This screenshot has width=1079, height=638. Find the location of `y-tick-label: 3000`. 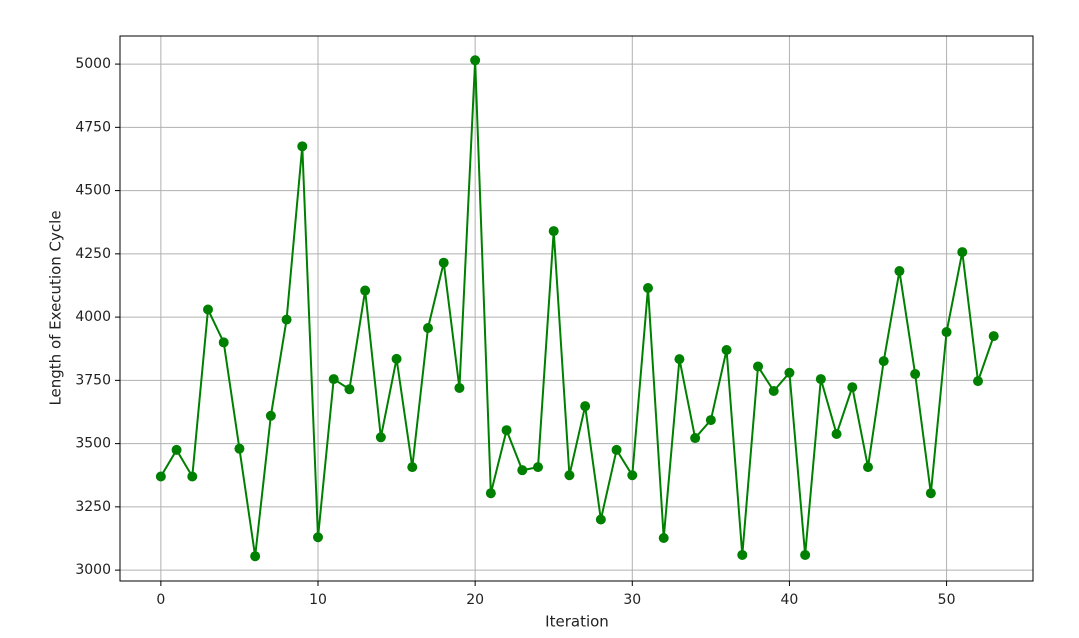

y-tick-label: 3000 is located at coordinates (93, 570).